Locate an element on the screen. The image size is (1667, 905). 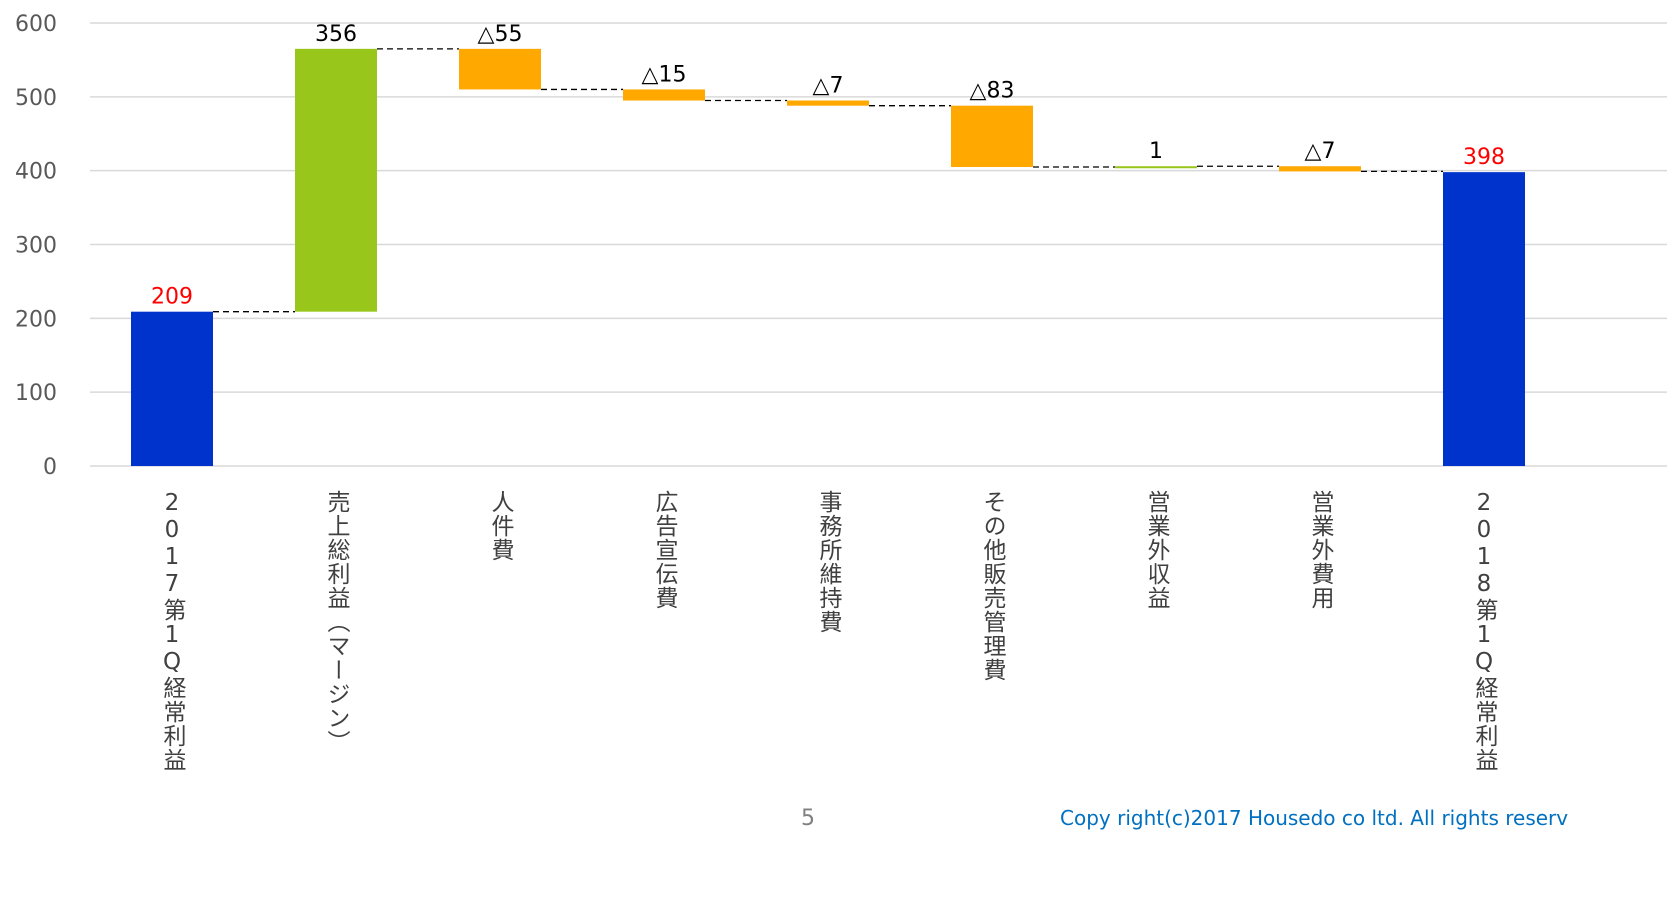
y-tick-label: 0 is located at coordinates (50, 467).